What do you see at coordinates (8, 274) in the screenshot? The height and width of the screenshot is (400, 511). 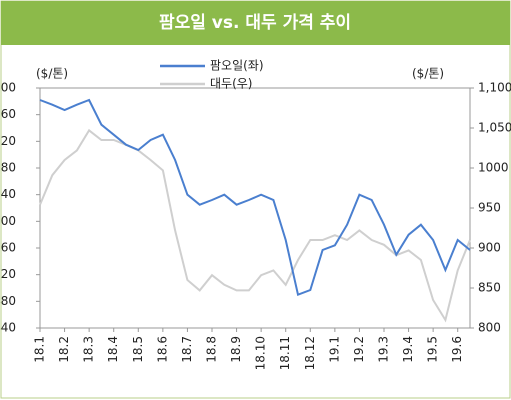 I see `y-tick-label: 520` at bounding box center [8, 274].